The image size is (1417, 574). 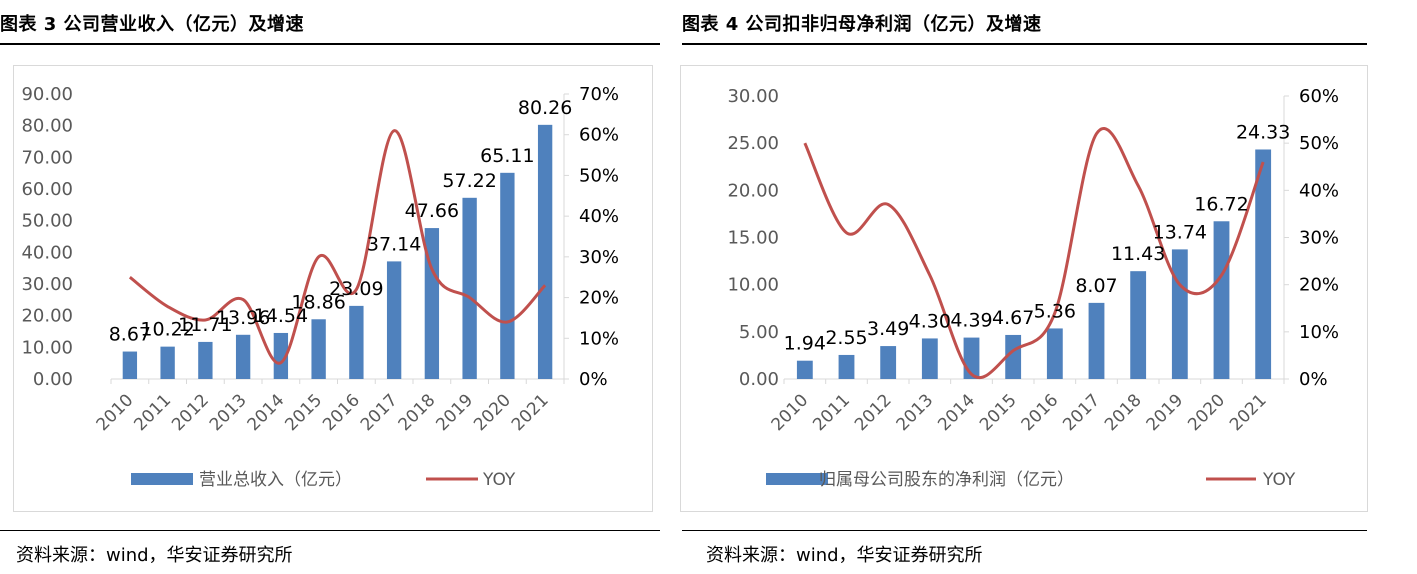 What do you see at coordinates (1319, 238) in the screenshot?
I see `y-right-tick-label: 30%` at bounding box center [1319, 238].